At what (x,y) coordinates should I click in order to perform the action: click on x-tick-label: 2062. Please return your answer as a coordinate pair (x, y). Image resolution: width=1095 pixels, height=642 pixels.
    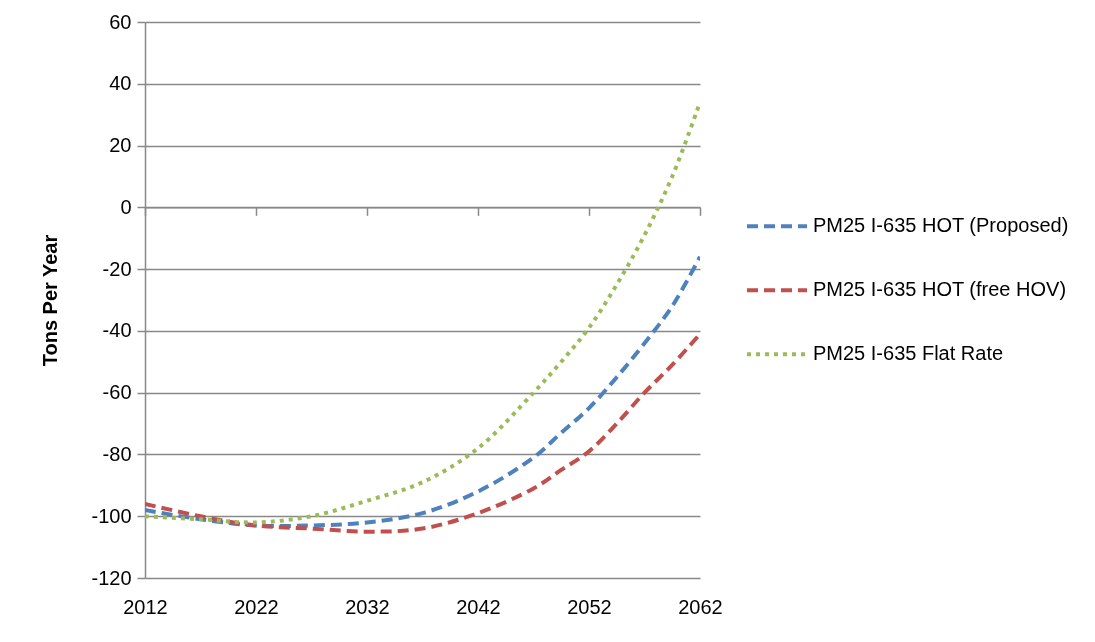
    Looking at the image, I should click on (700, 606).